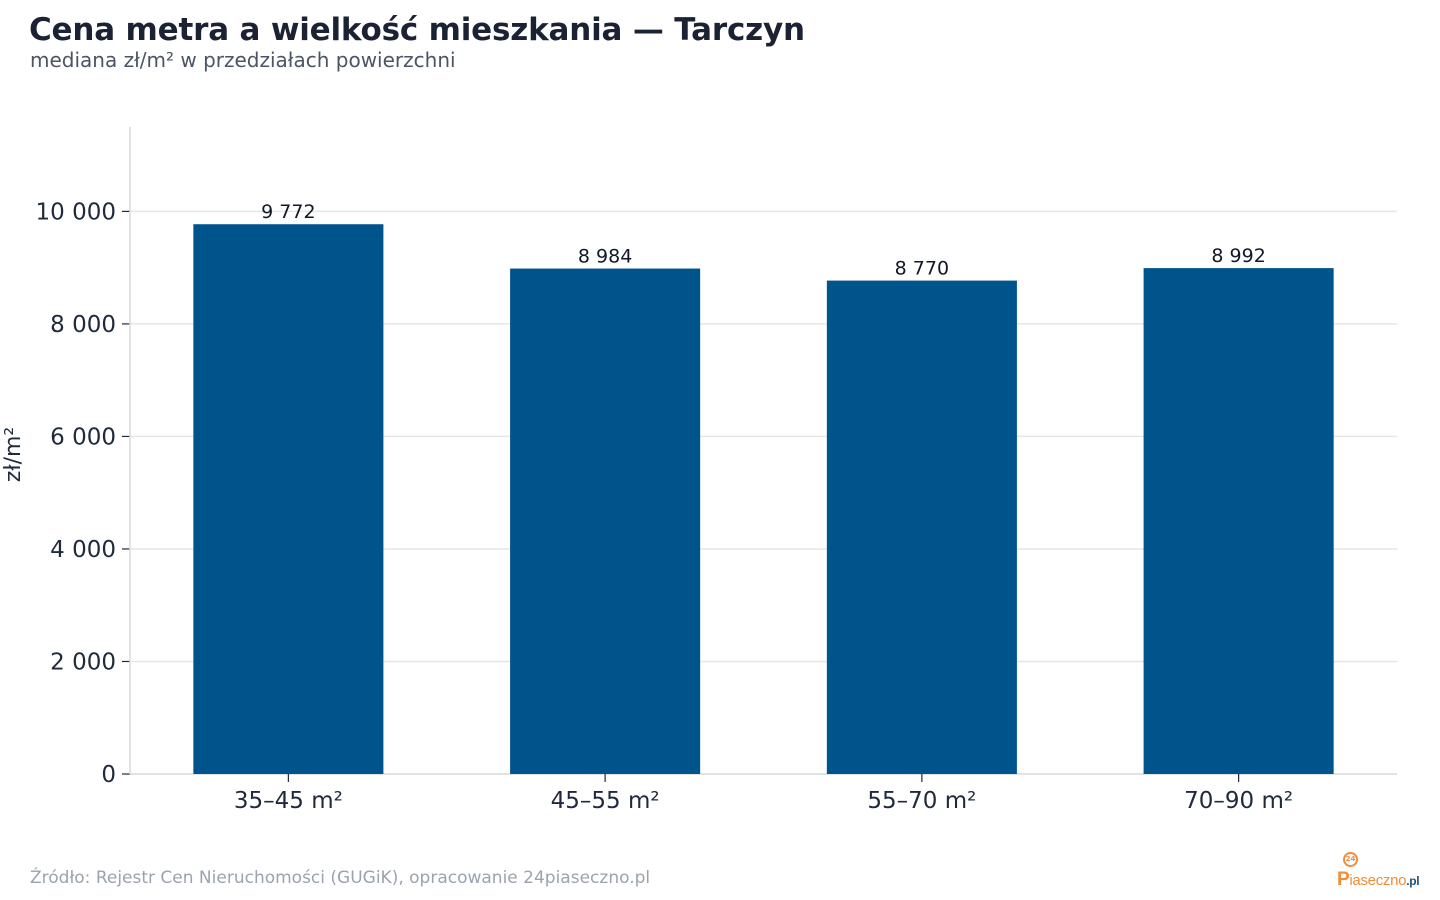 The width and height of the screenshot is (1440, 900). What do you see at coordinates (83, 662) in the screenshot?
I see `y-tick-label: 2 000` at bounding box center [83, 662].